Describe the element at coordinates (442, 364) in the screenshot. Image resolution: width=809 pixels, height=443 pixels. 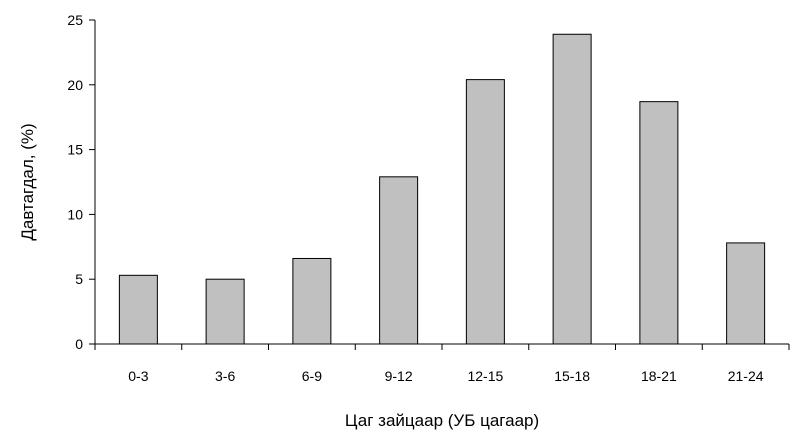
I see `x-ticks: 0-3 3-6 6-9 9-12 12-15 15-18 18-21 21-24` at that location.